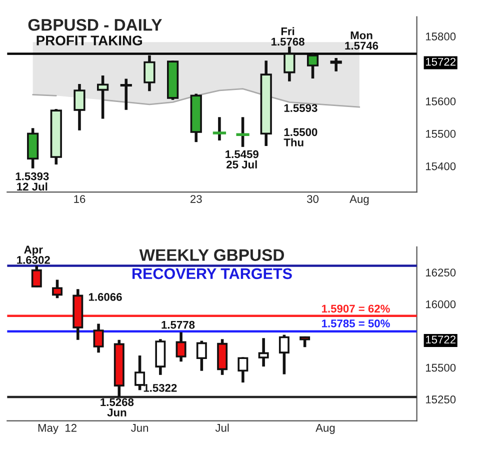 This screenshot has height=454, width=478. What do you see at coordinates (57, 429) in the screenshot?
I see `x-tick-label: May 12` at bounding box center [57, 429].